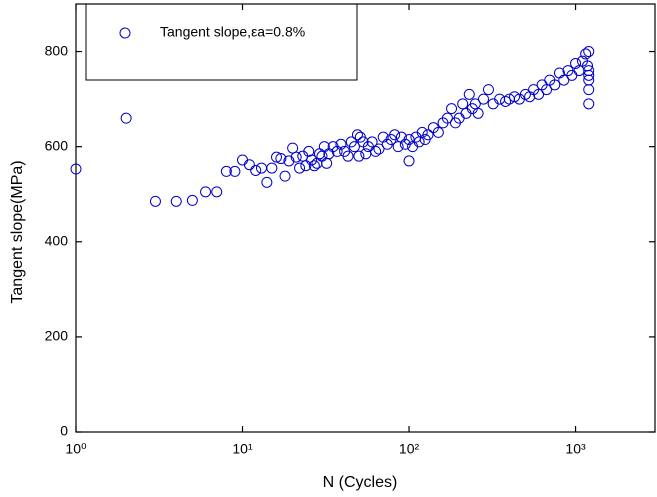 The image size is (657, 497). What do you see at coordinates (57, 336) in the screenshot?
I see `y-tick-label: 200` at bounding box center [57, 336].